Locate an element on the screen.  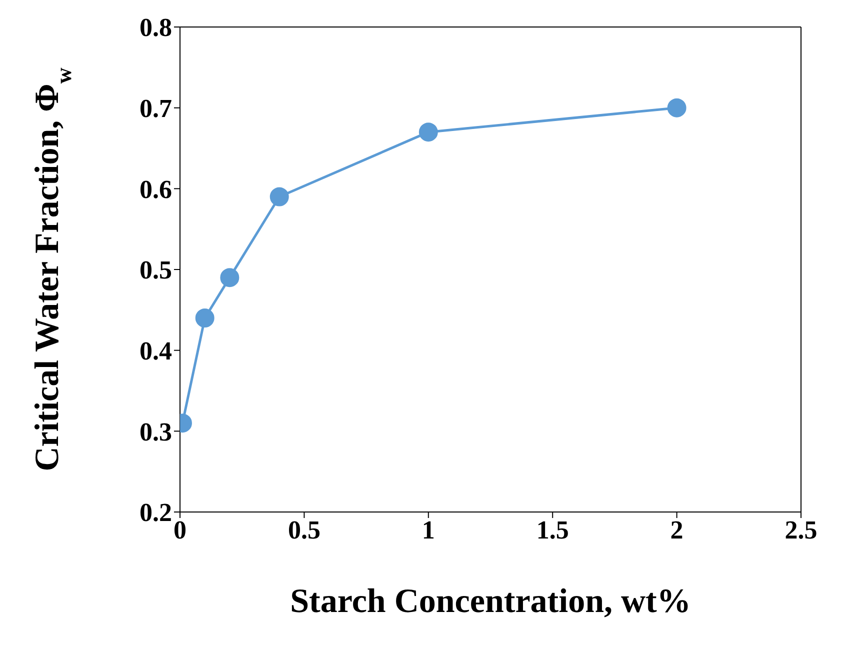
y-tick-label: 0.2 is located at coordinates (156, 513).